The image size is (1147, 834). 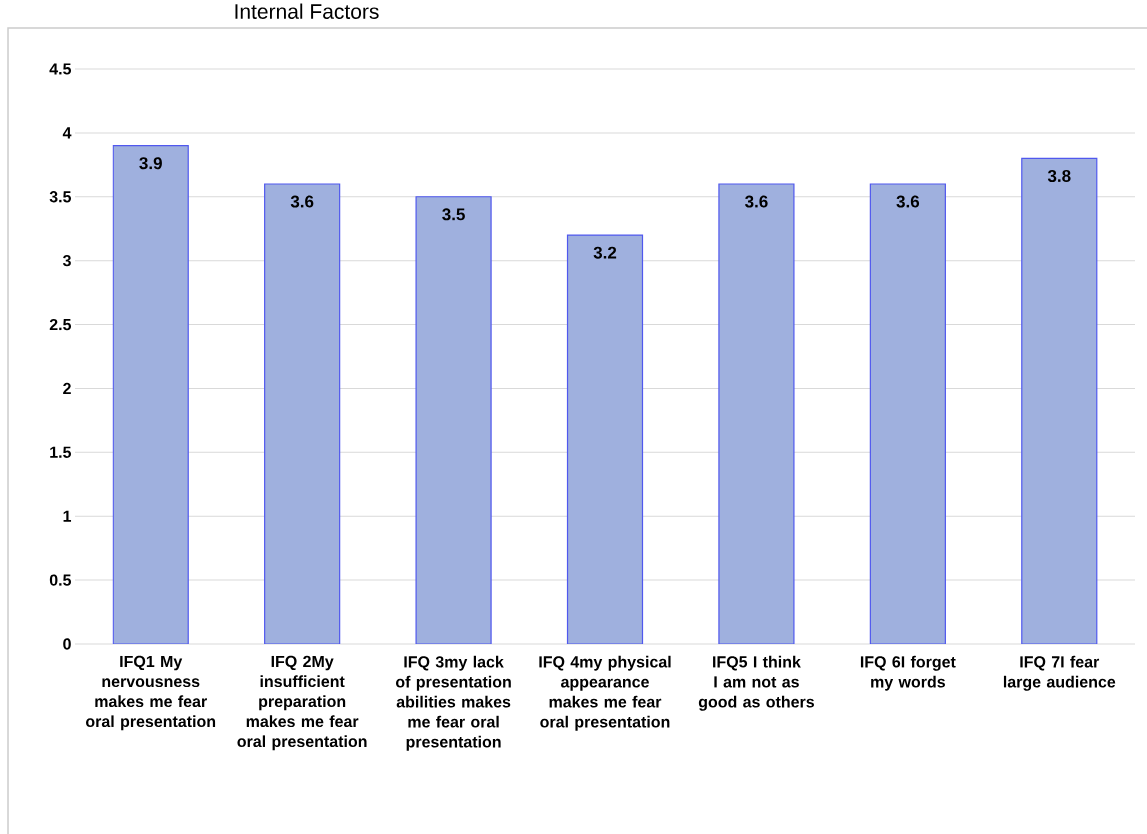 What do you see at coordinates (67, 388) in the screenshot?
I see `y-tick-label: 2` at bounding box center [67, 388].